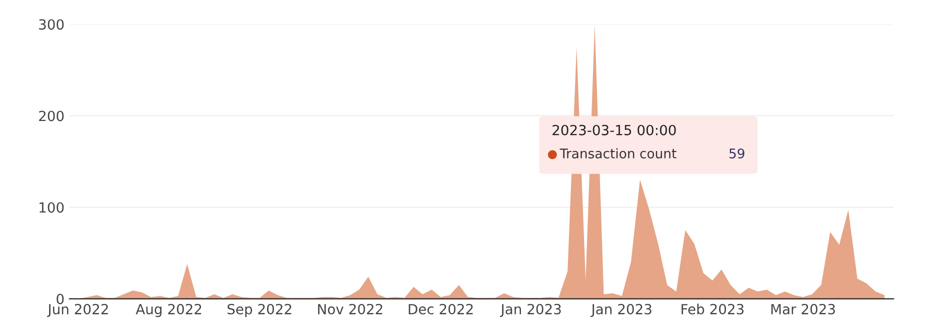 This screenshot has height=323, width=926. What do you see at coordinates (803, 309) in the screenshot?
I see `x-tick-label: Mar 2023` at bounding box center [803, 309].